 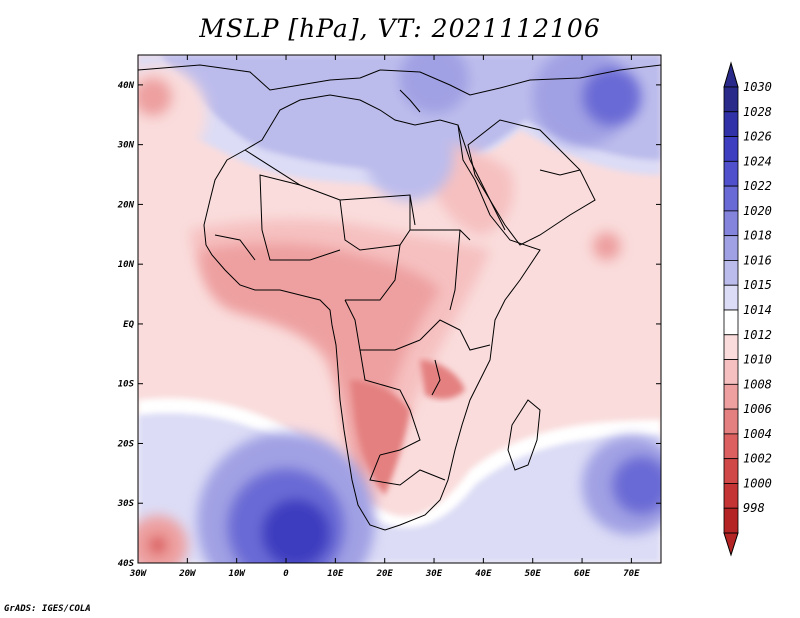 What do you see at coordinates (126, 146) in the screenshot?
I see `lat-tick-label: 30N` at bounding box center [126, 146].